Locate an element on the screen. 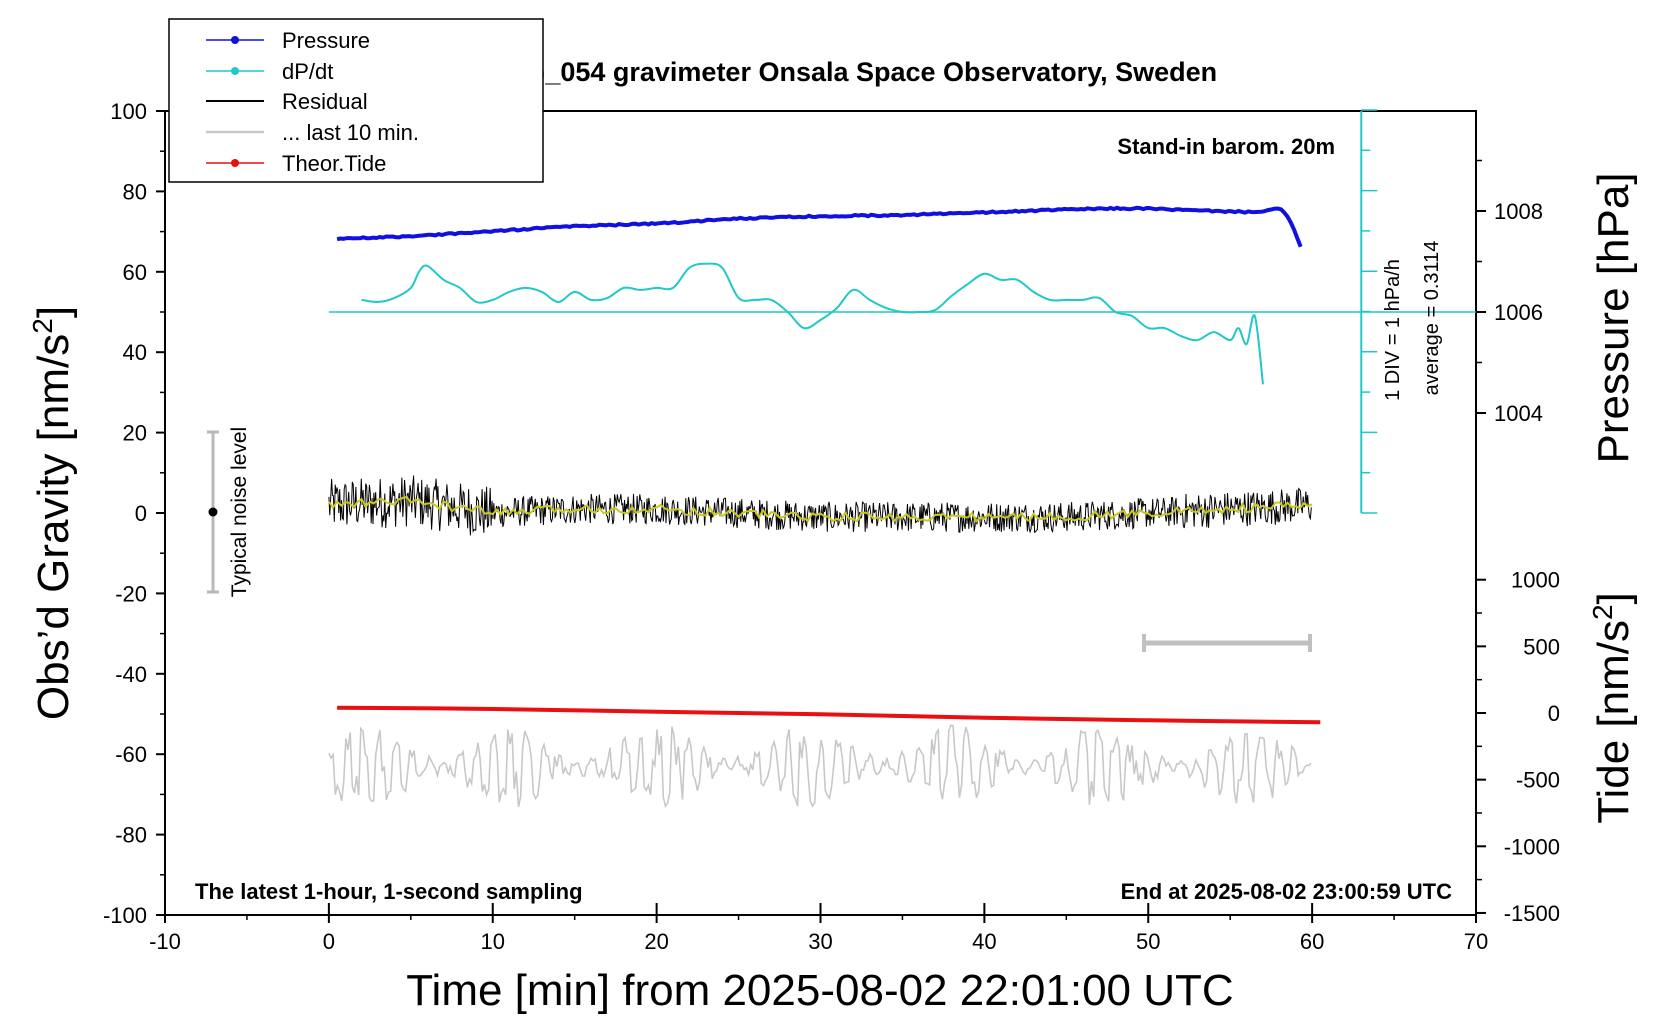 This screenshot has width=1660, height=1020. y-left-tick-label: -80 is located at coordinates (131, 835).